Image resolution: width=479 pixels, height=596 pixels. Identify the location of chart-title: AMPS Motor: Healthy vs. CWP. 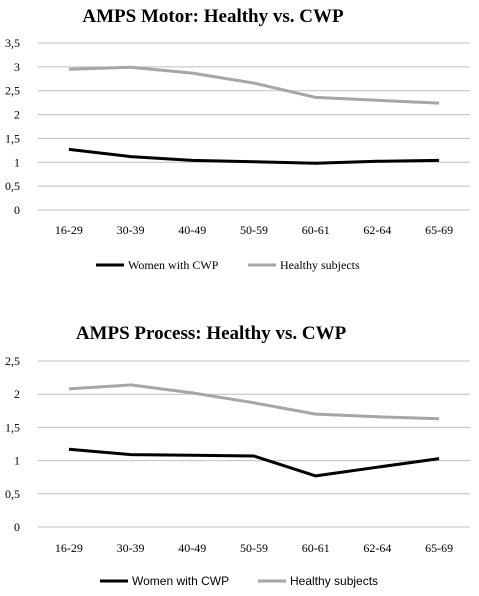
(213, 16).